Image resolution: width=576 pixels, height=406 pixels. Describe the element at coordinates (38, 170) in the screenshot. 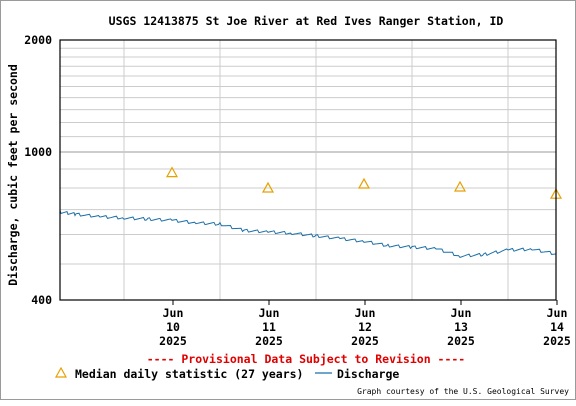

I see `y-tick-labels: 400 1000 2000` at that location.